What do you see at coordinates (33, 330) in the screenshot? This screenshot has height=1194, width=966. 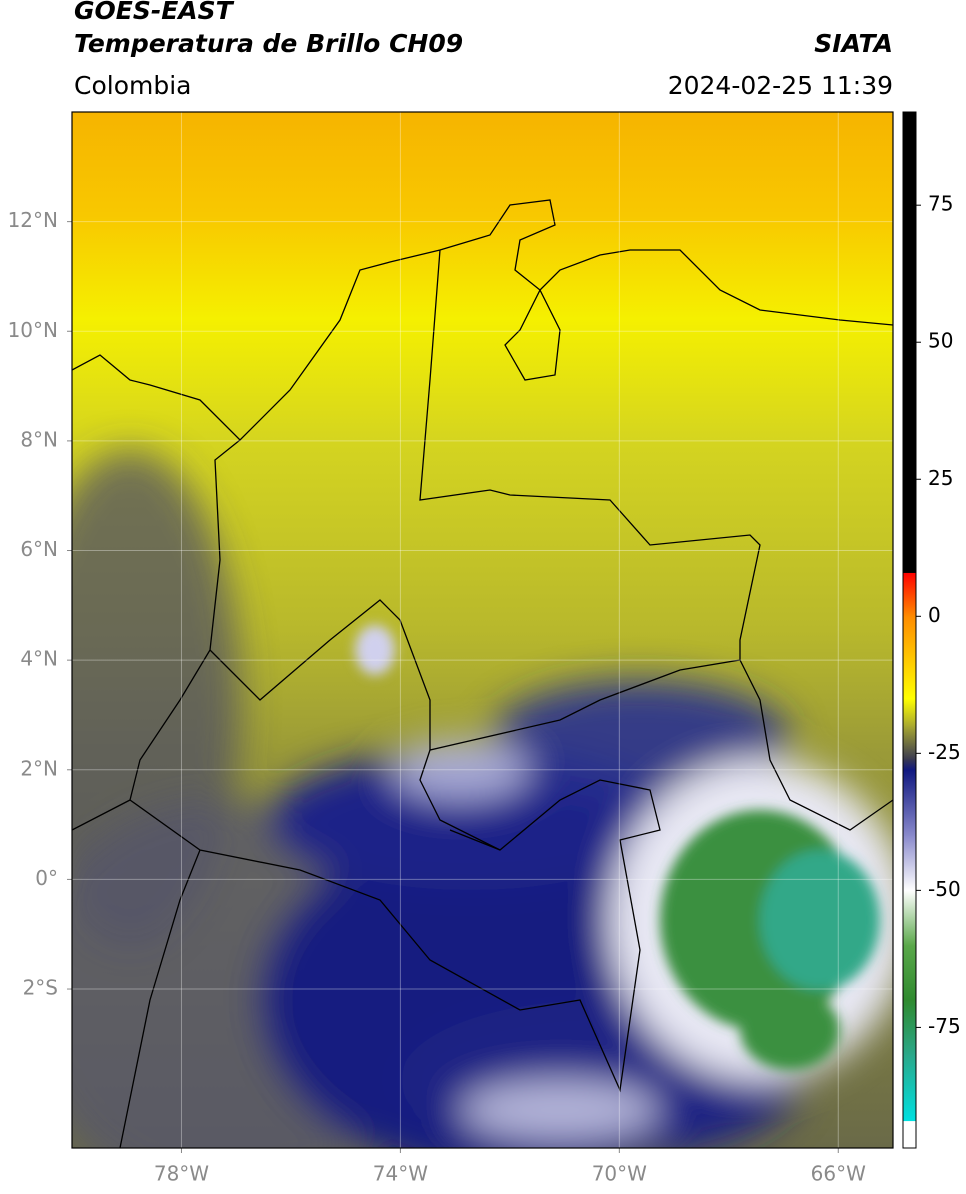 I see `y-tick-label: 10°N` at bounding box center [33, 330].